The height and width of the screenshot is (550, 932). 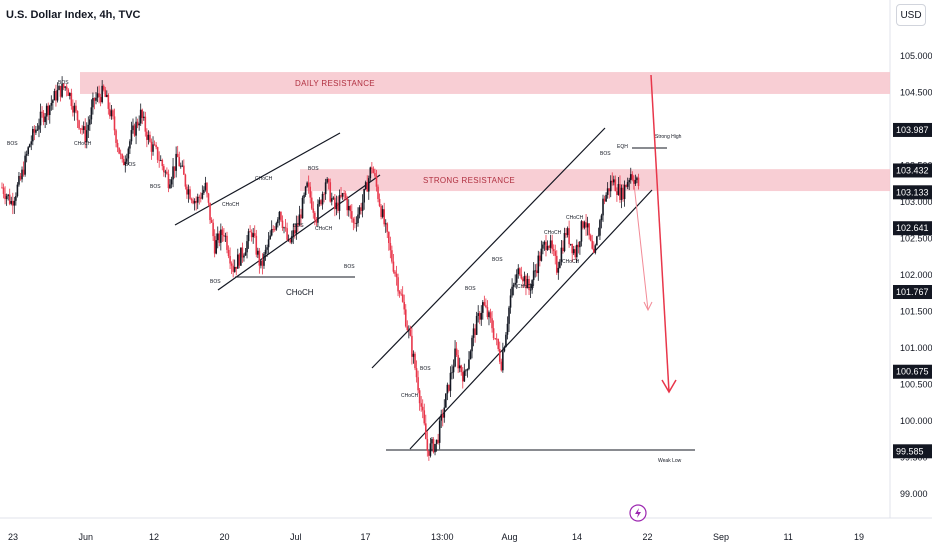 What do you see at coordinates (911, 15) in the screenshot?
I see `currency-button: USD` at bounding box center [911, 15].